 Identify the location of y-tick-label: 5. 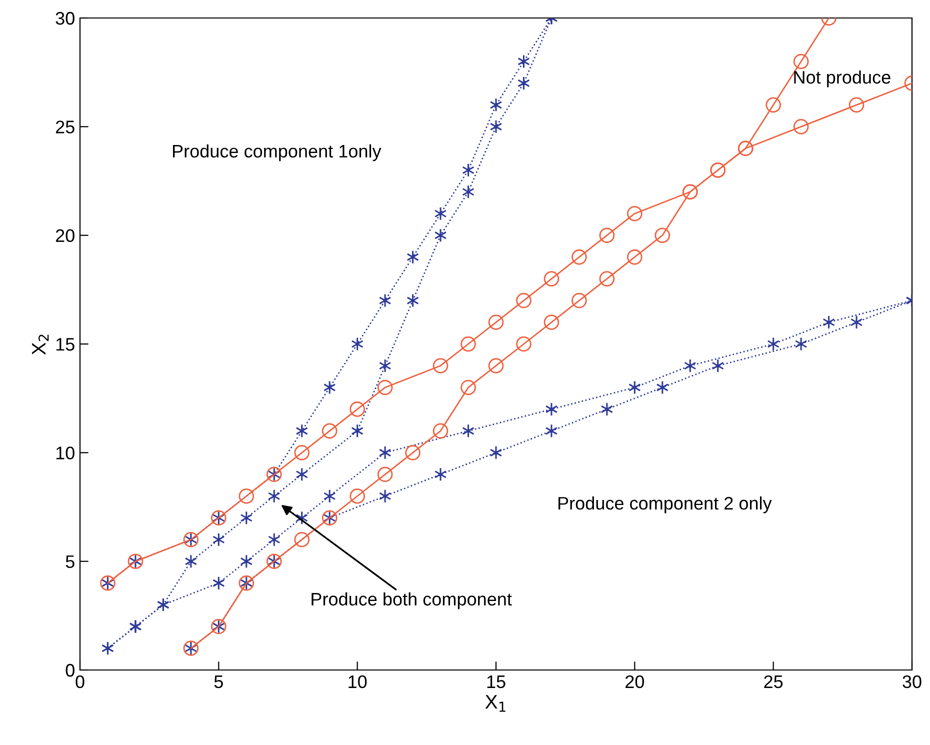
(70, 561).